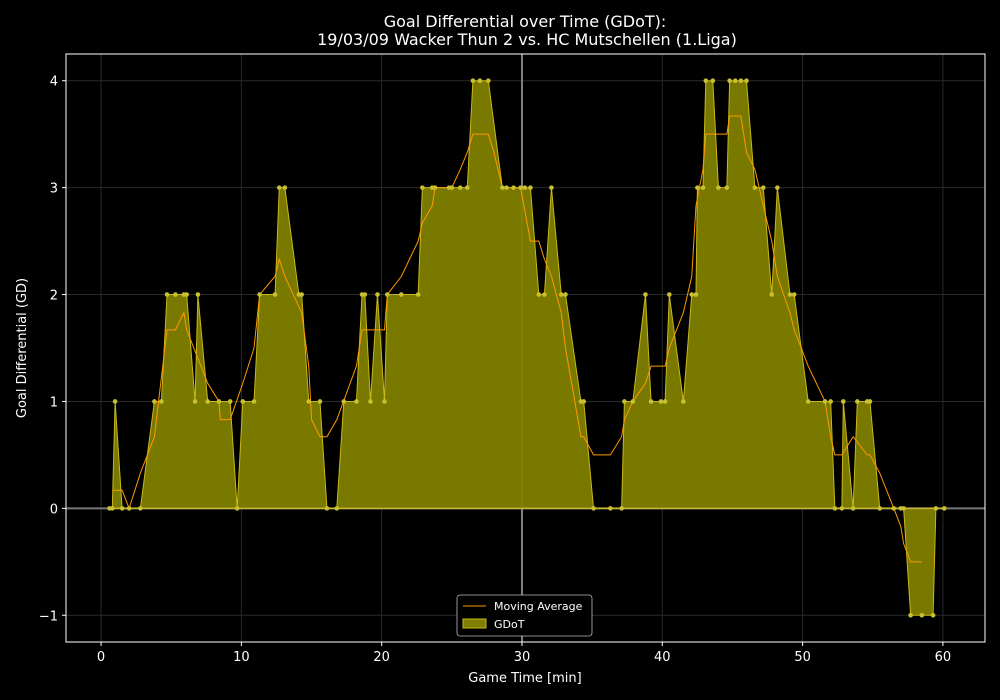  I want to click on legend-moving-average-label: Moving Average, so click(538, 606).